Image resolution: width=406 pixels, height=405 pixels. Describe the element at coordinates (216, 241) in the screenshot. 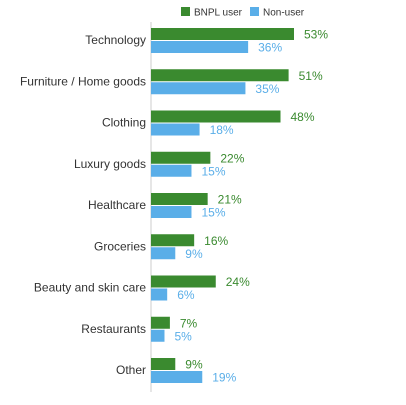

I see `value-label-groceries-bnpl-user: 16%` at that location.